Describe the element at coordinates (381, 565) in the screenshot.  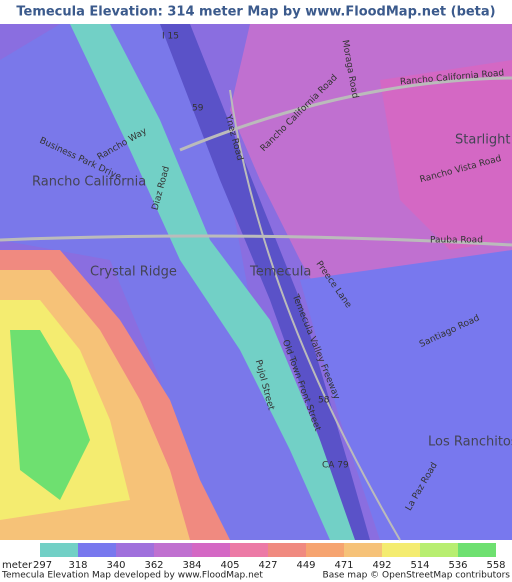
I see `legend-label: 492` at that location.